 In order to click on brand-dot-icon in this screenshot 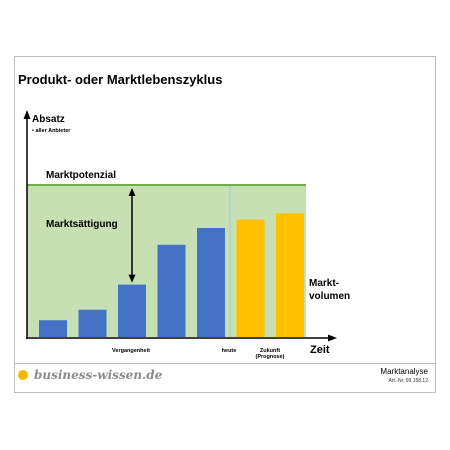, I will do `click(23, 375)`.